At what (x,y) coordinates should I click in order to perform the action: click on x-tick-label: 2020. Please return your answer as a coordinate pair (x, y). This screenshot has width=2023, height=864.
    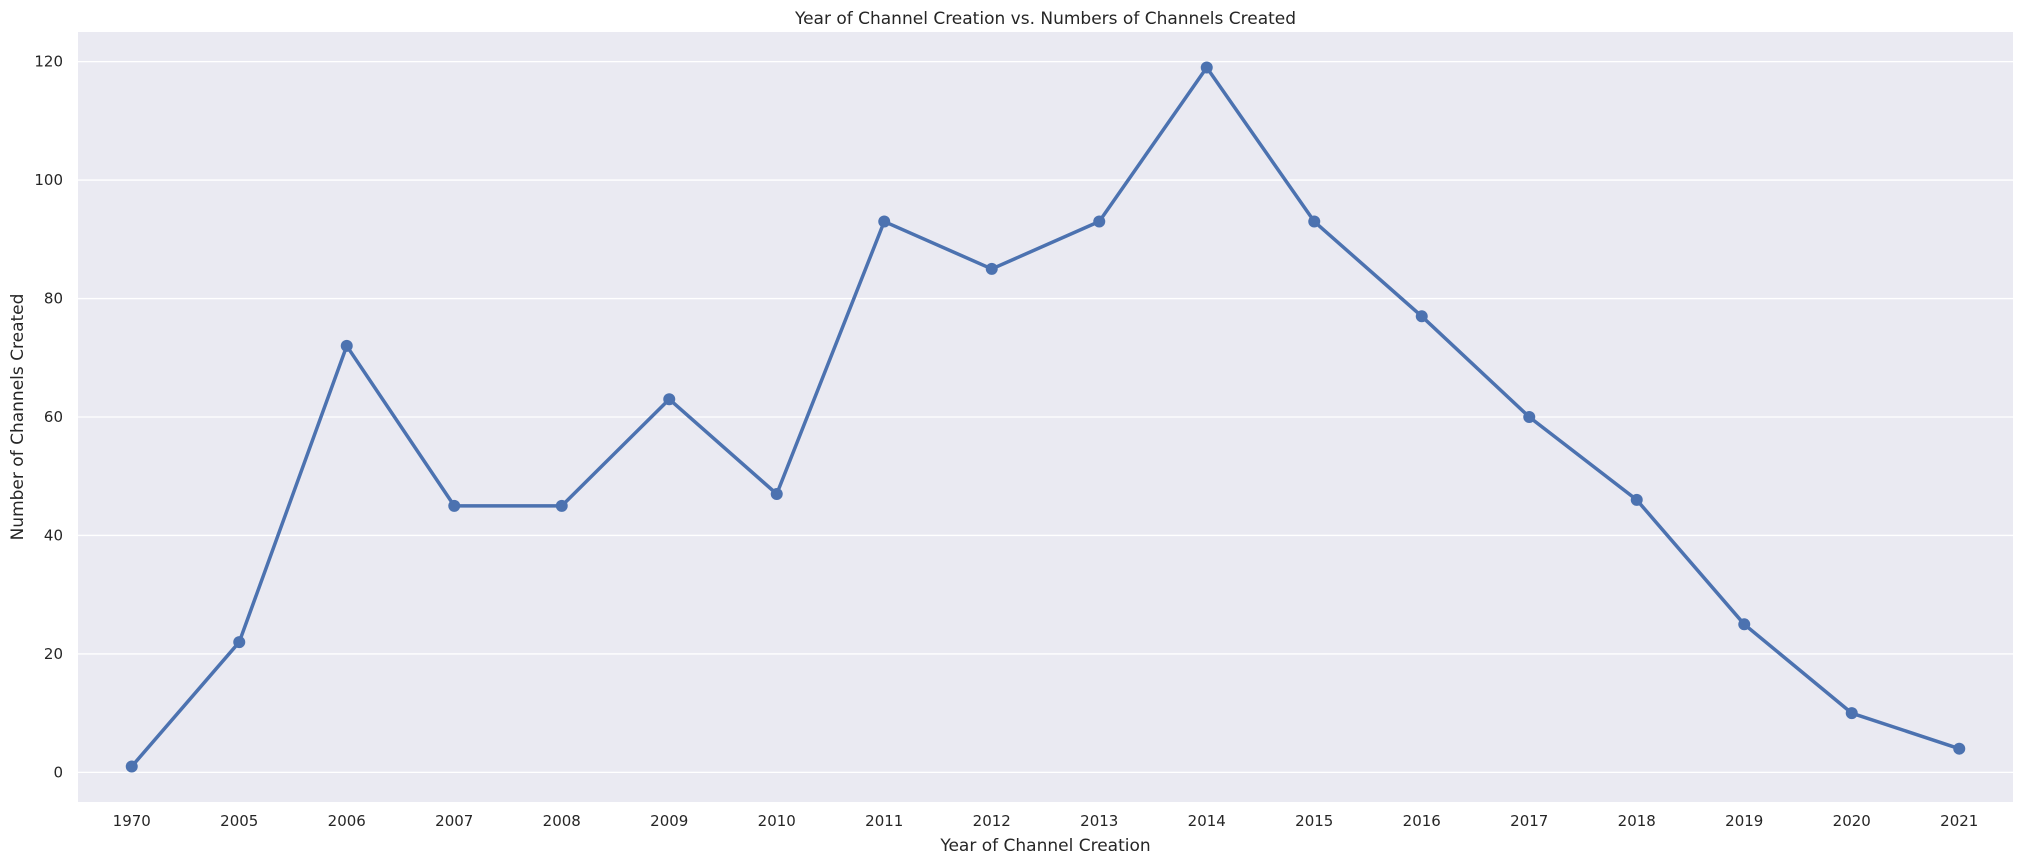
    Looking at the image, I should click on (1852, 821).